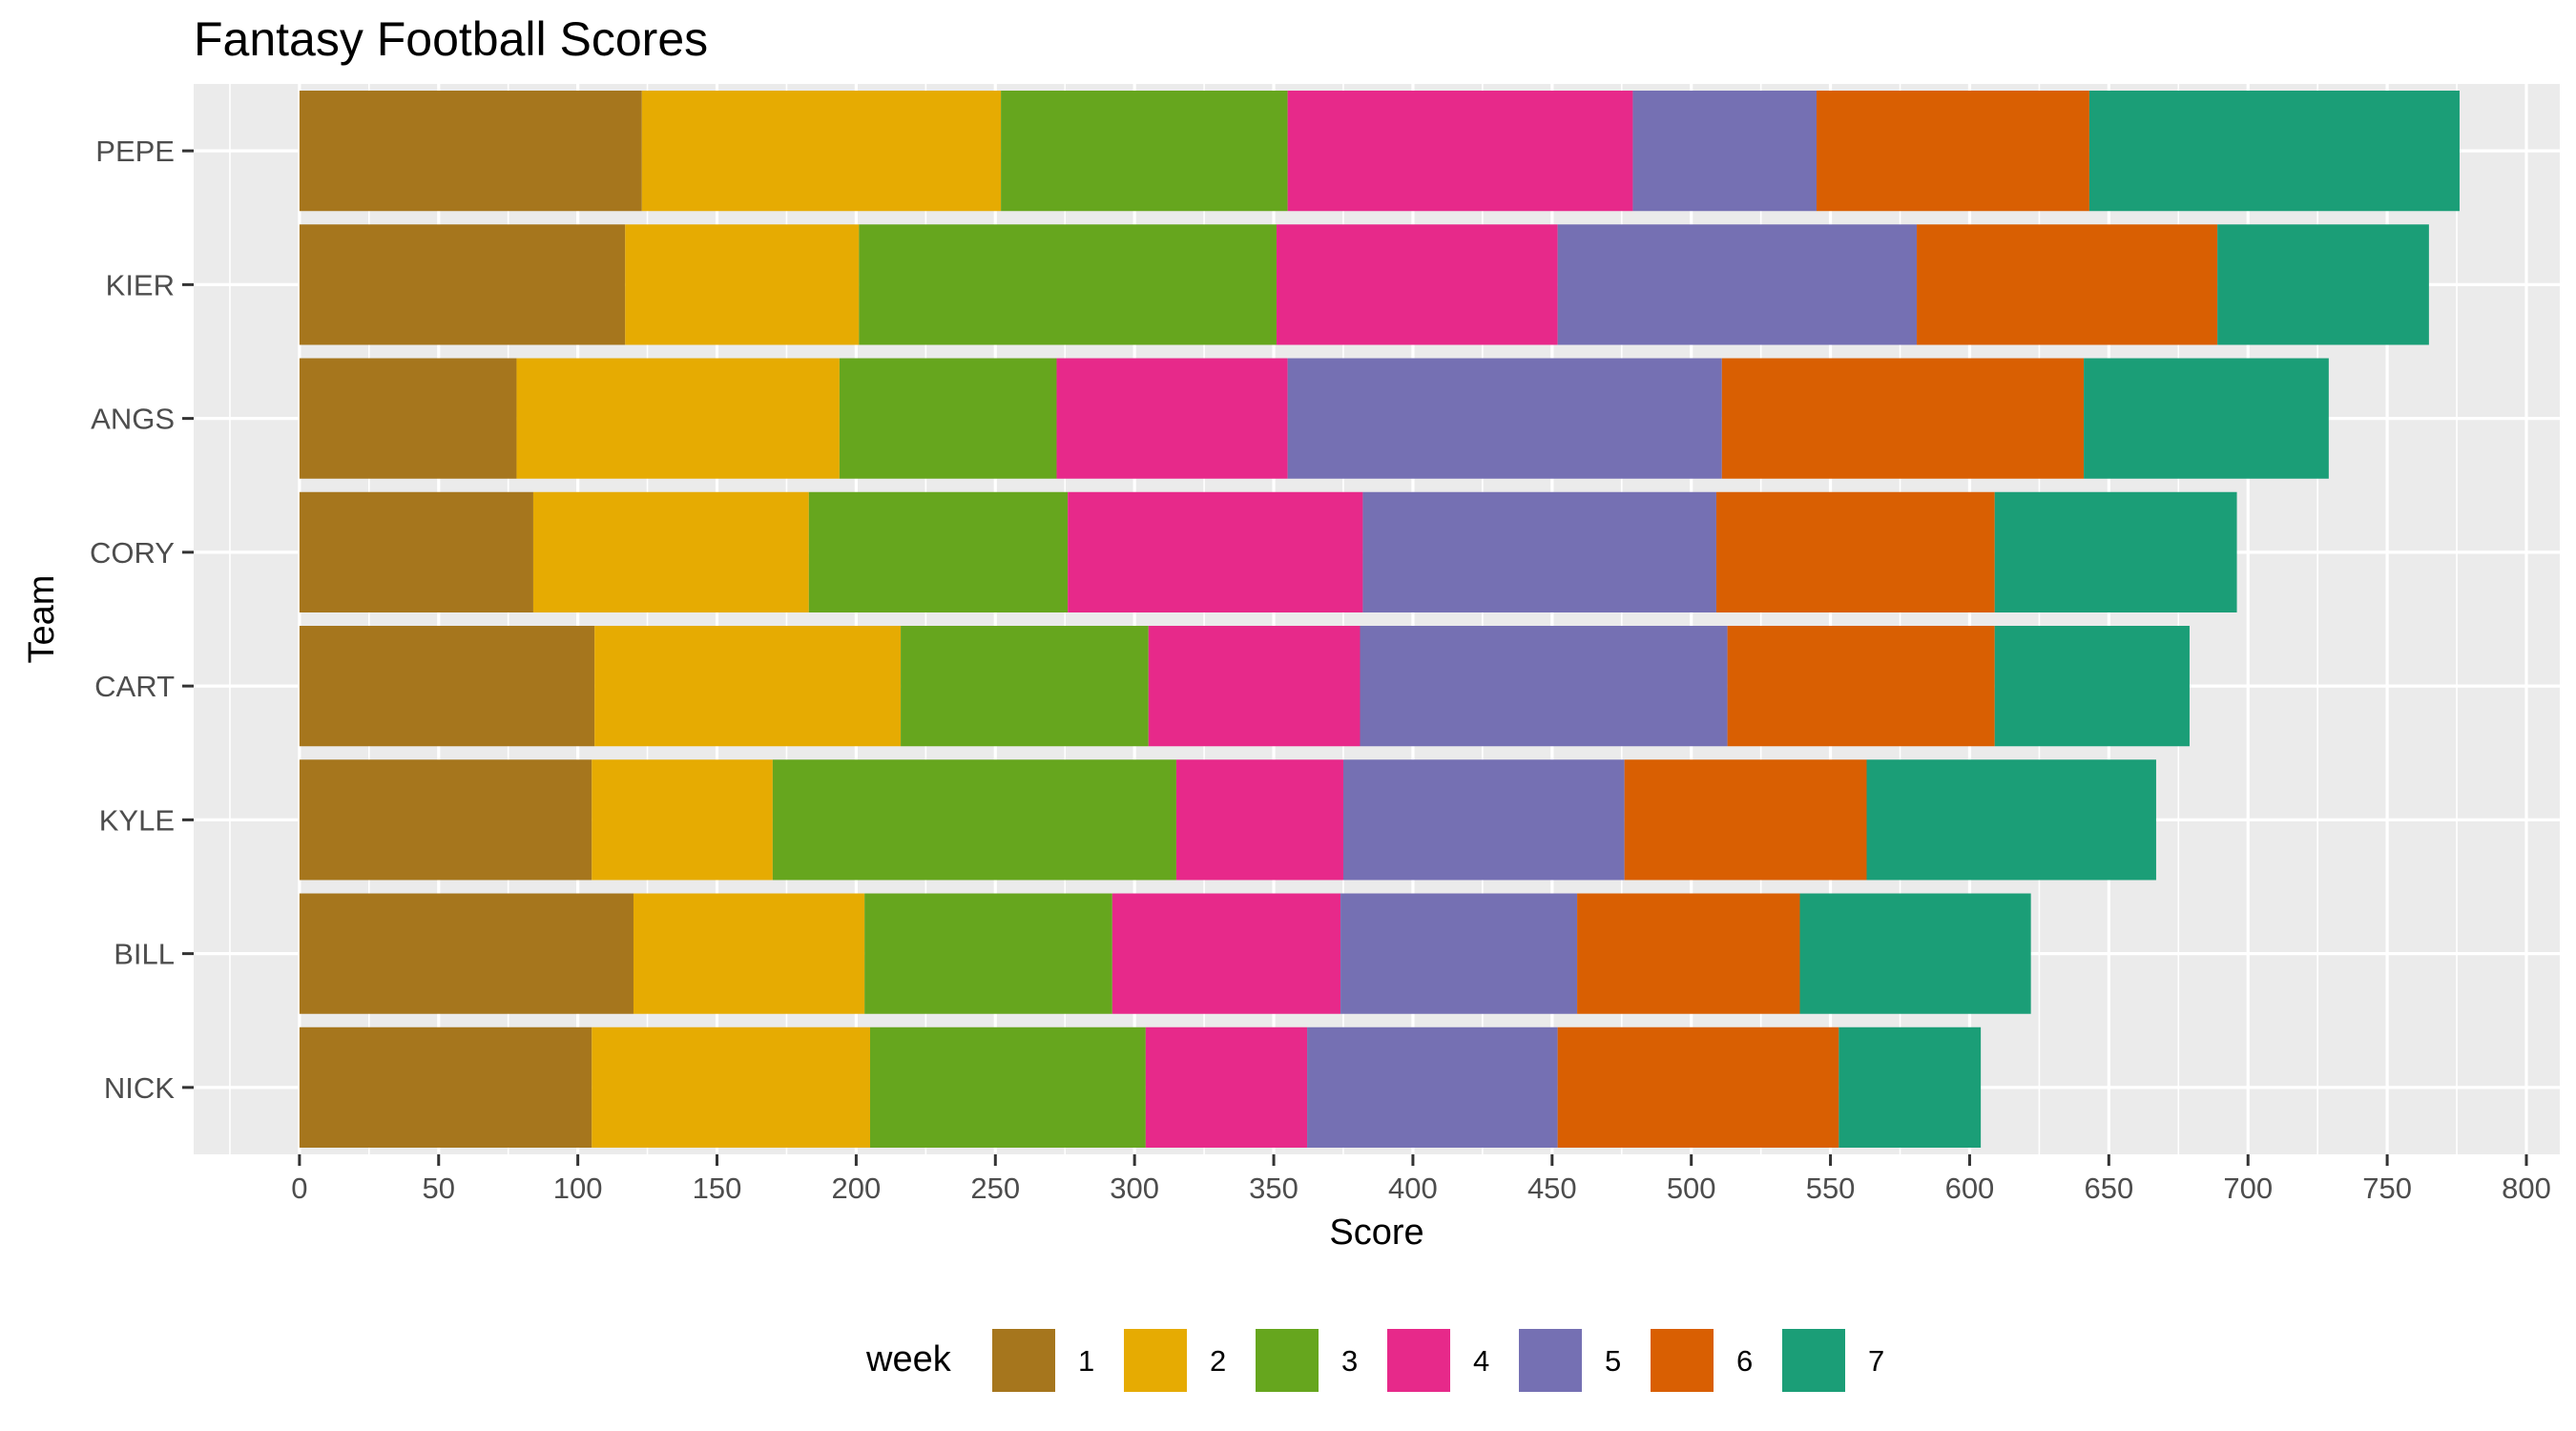 The image size is (2576, 1431). What do you see at coordinates (139, 1088) in the screenshot?
I see `y-tick-label: NICK` at bounding box center [139, 1088].